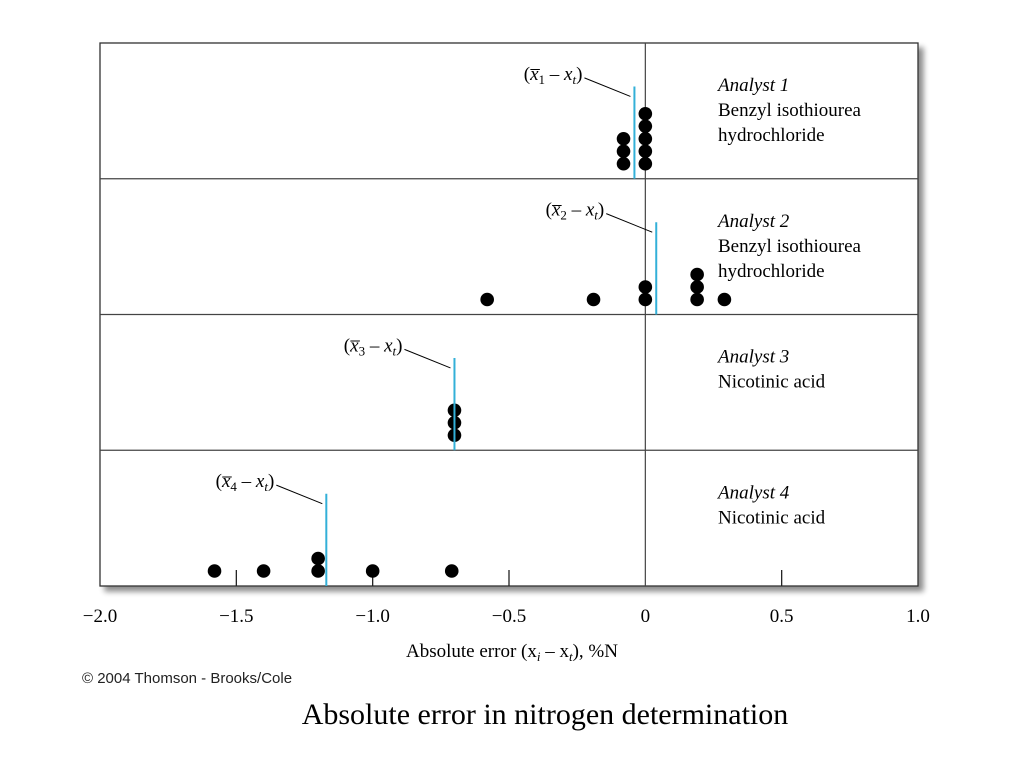 Image resolution: width=1024 pixels, height=768 pixels. Describe the element at coordinates (753, 492) in the screenshot. I see `analyst-name: Analyst 4` at that location.